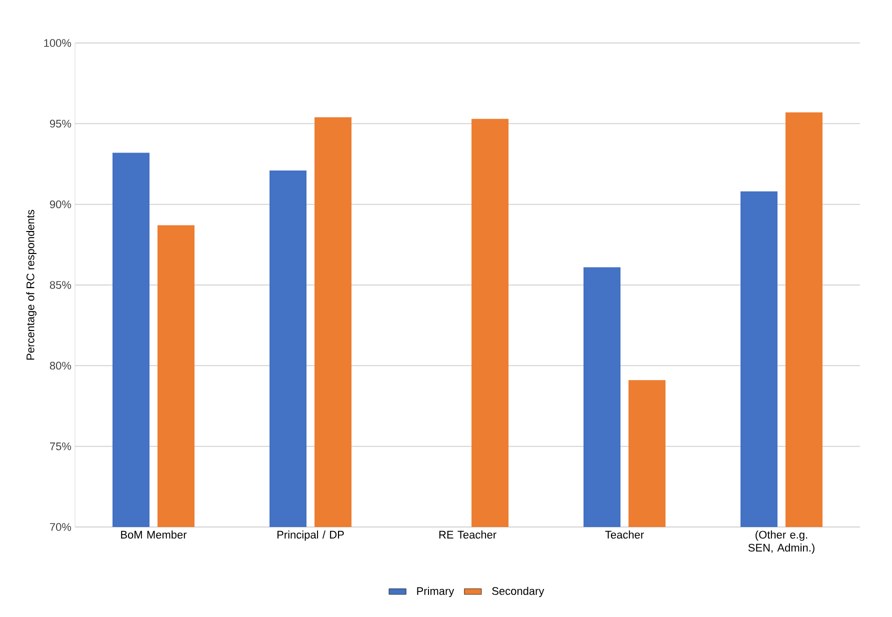 This screenshot has height=617, width=892. What do you see at coordinates (61, 124) in the screenshot?
I see `y-tick-label: 95%` at bounding box center [61, 124].